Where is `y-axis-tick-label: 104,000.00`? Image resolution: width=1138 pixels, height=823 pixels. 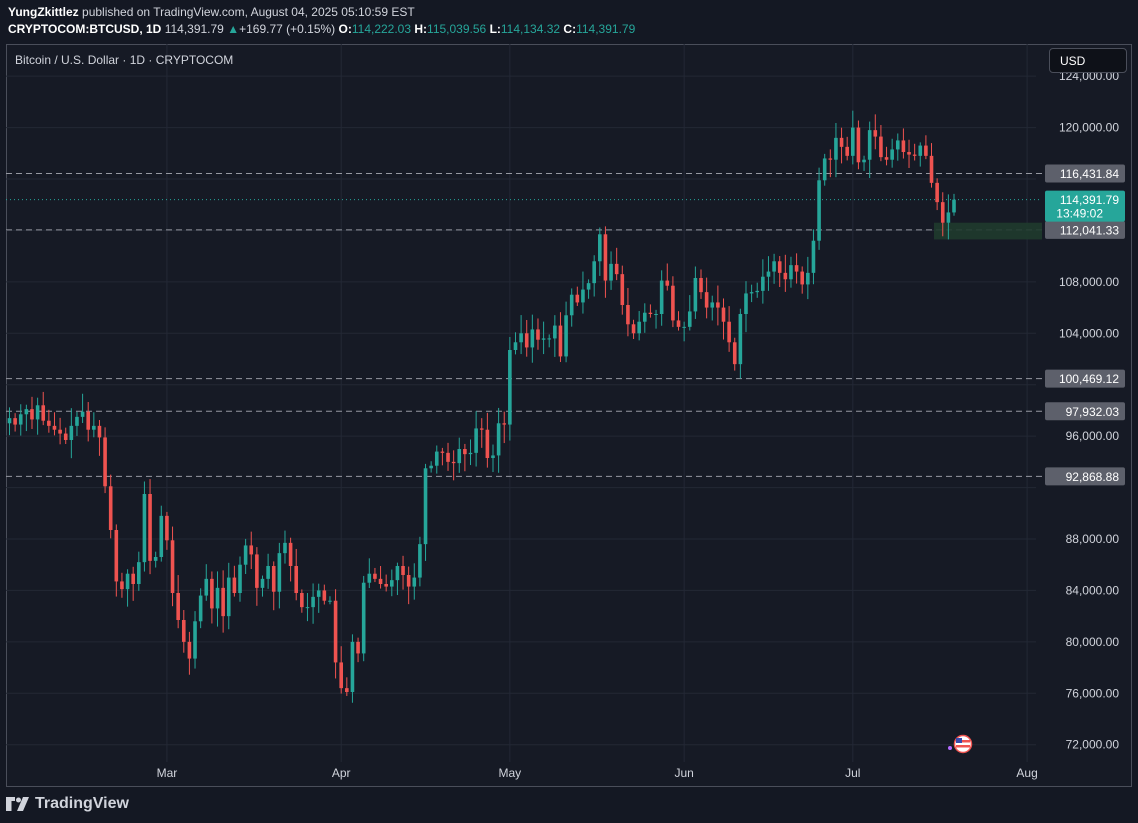 y-axis-tick-label: 104,000.00 is located at coordinates (1089, 333).